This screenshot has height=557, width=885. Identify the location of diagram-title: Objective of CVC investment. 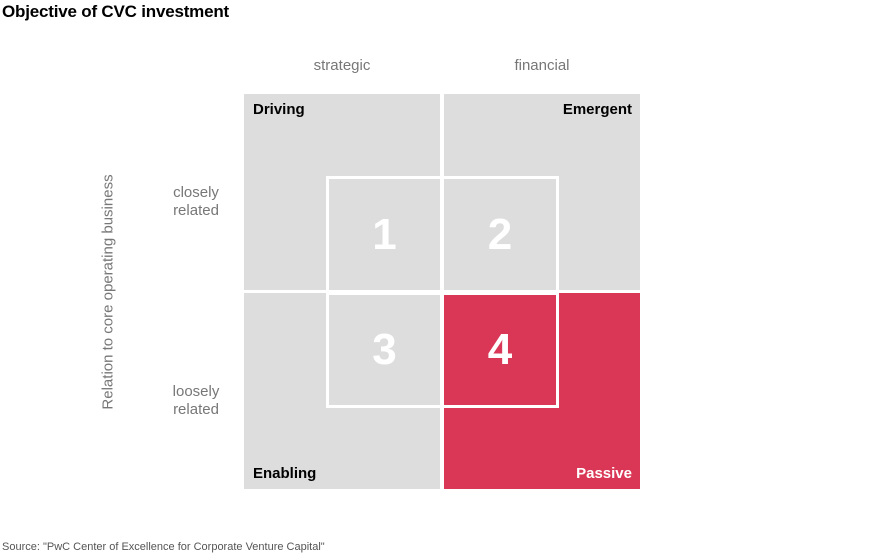
(115, 11).